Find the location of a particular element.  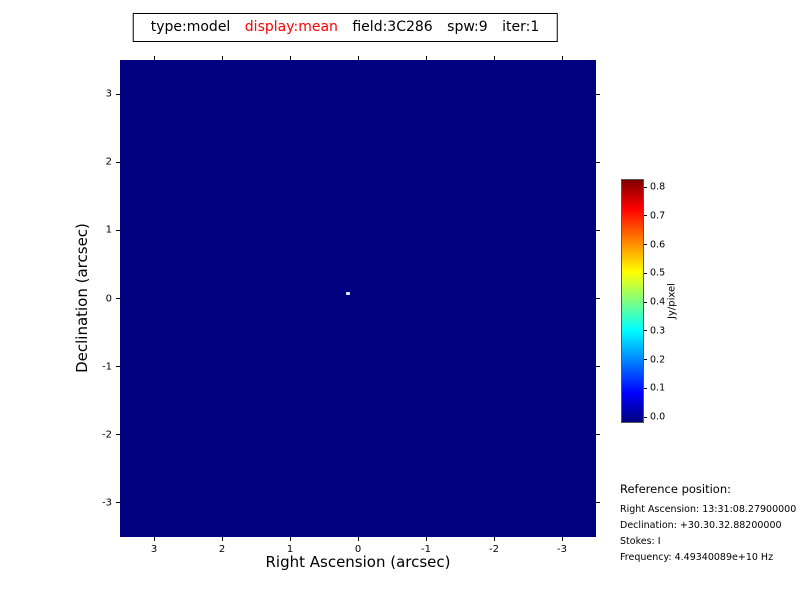

x-tick-label: -2 is located at coordinates (494, 549).